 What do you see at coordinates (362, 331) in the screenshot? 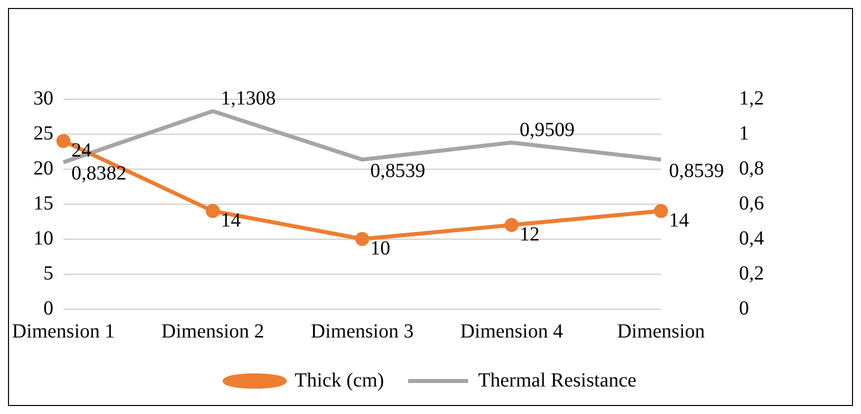
I see `x-tick-label: Dimension 3` at bounding box center [362, 331].